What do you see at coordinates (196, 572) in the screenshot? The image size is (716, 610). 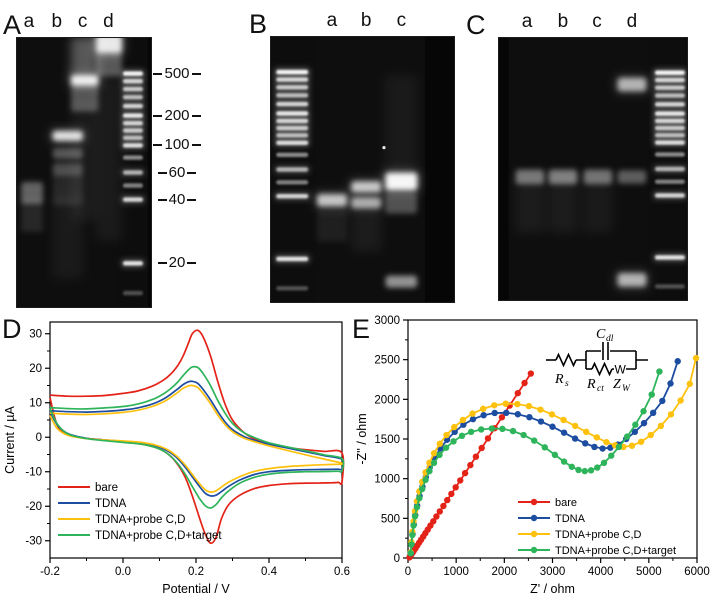 I see `svg-text: 0.2` at bounding box center [196, 572].